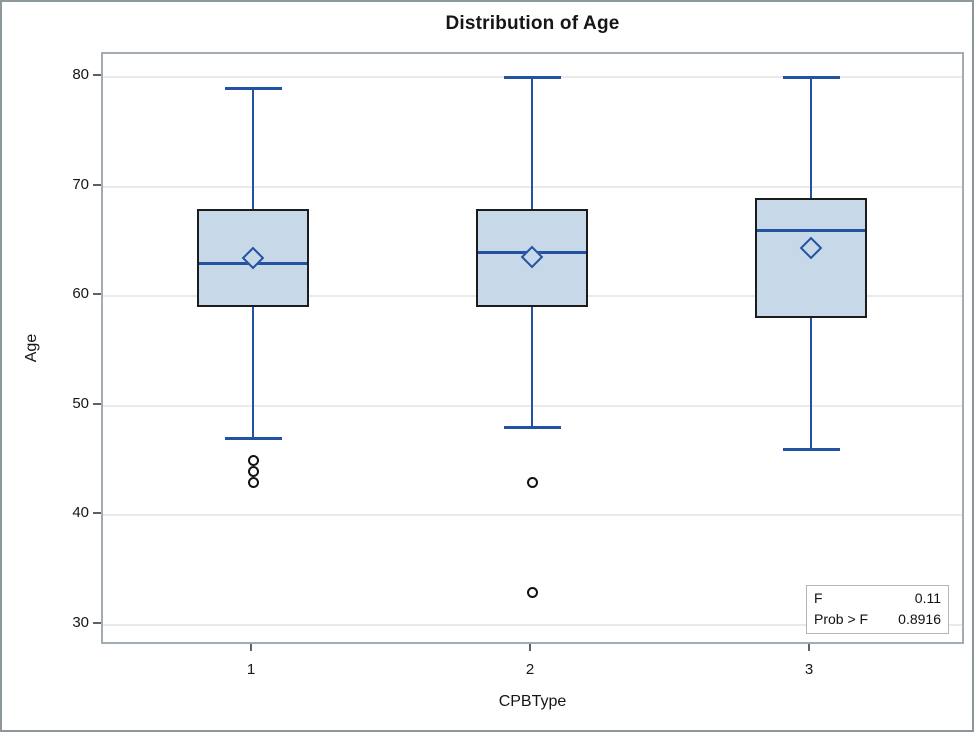 The image size is (974, 732). What do you see at coordinates (877, 619) in the screenshot?
I see `stats-inset-row: Prob > F 0.8916` at bounding box center [877, 619].